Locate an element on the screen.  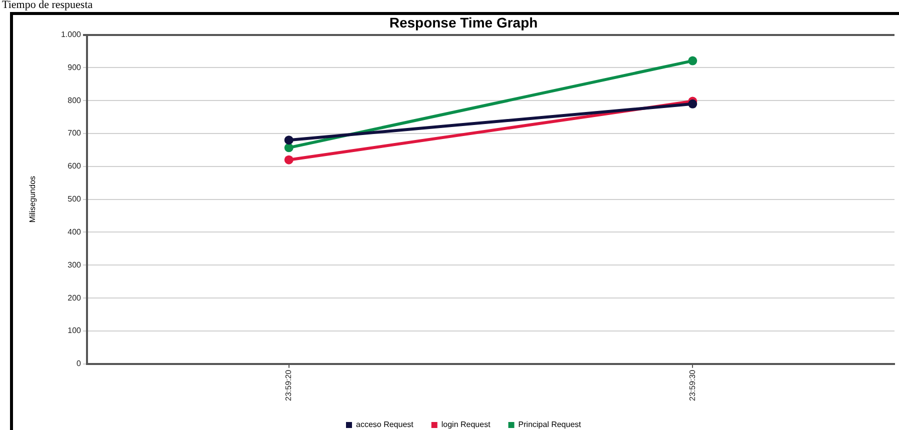
y-tick-label: 900 is located at coordinates (75, 67).